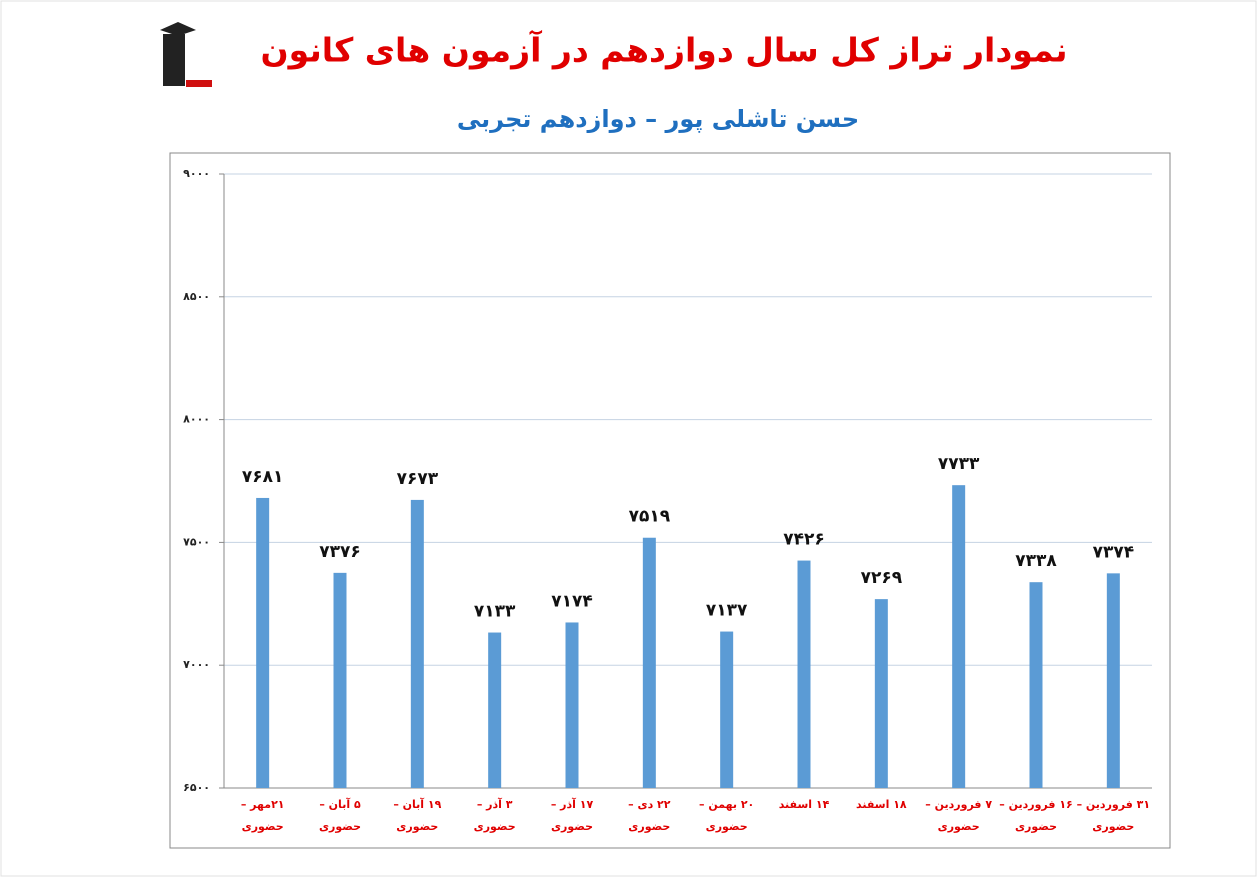 The width and height of the screenshot is (1258, 878). I want to click on y-tick-label: ۹۰۰۰, so click(196, 173).